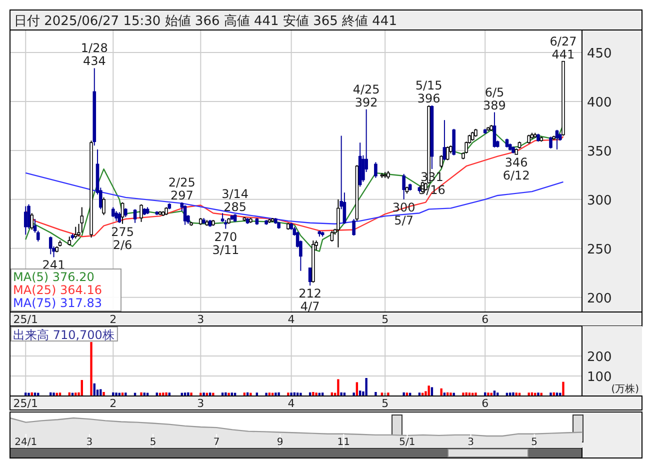 Image resolution: width=653 pixels, height=470 pixels. What do you see at coordinates (625, 389) in the screenshot?
I see `y-axis-title: (万株)` at bounding box center [625, 389].